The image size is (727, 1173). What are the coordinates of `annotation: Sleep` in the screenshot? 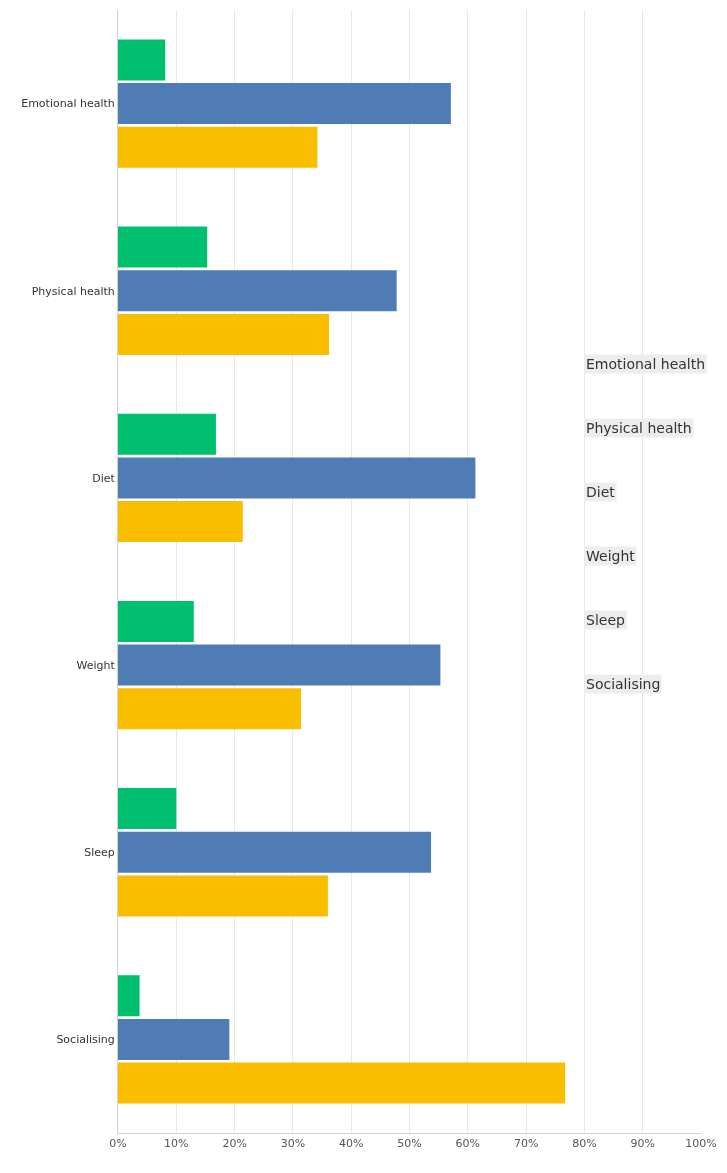 It's located at (605, 620).